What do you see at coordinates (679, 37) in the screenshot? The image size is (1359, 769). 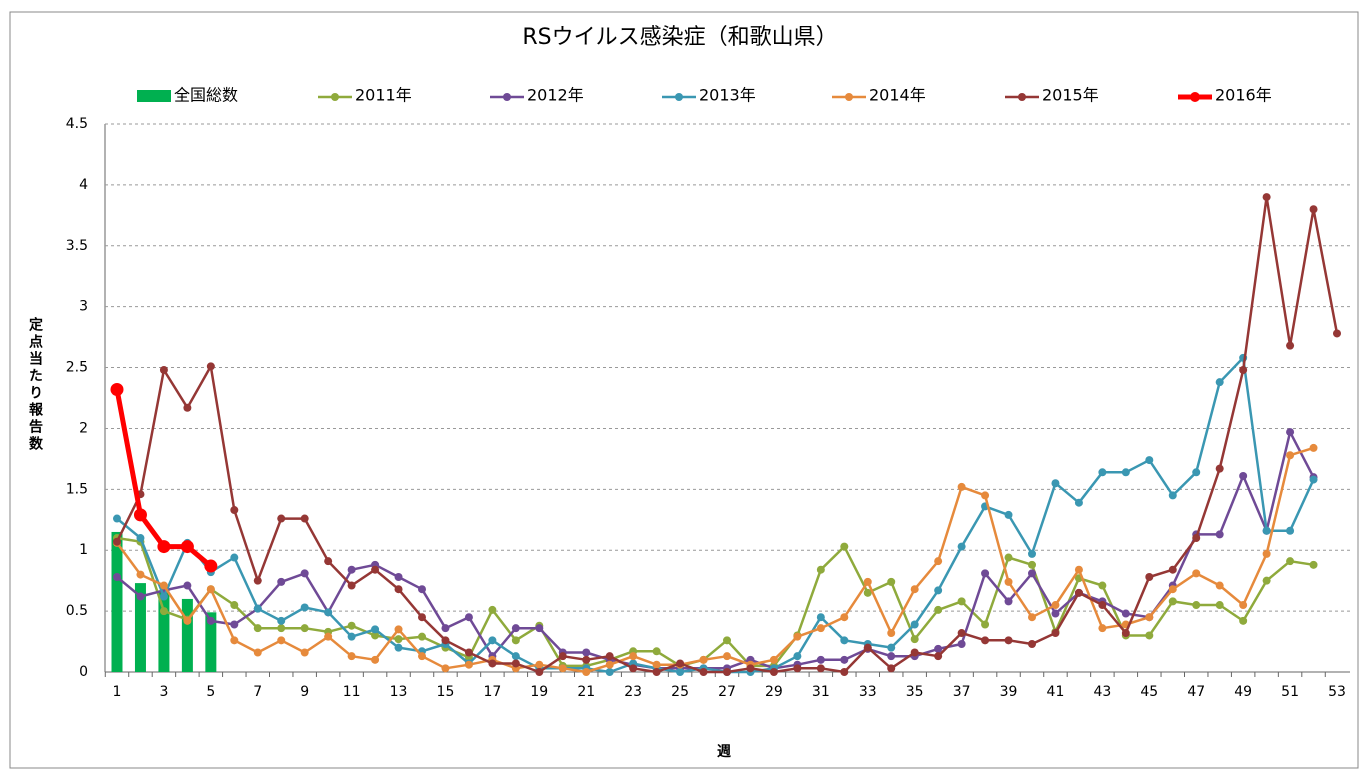 I see `chart-title: RSウイルス感染症（和歌山県）` at bounding box center [679, 37].